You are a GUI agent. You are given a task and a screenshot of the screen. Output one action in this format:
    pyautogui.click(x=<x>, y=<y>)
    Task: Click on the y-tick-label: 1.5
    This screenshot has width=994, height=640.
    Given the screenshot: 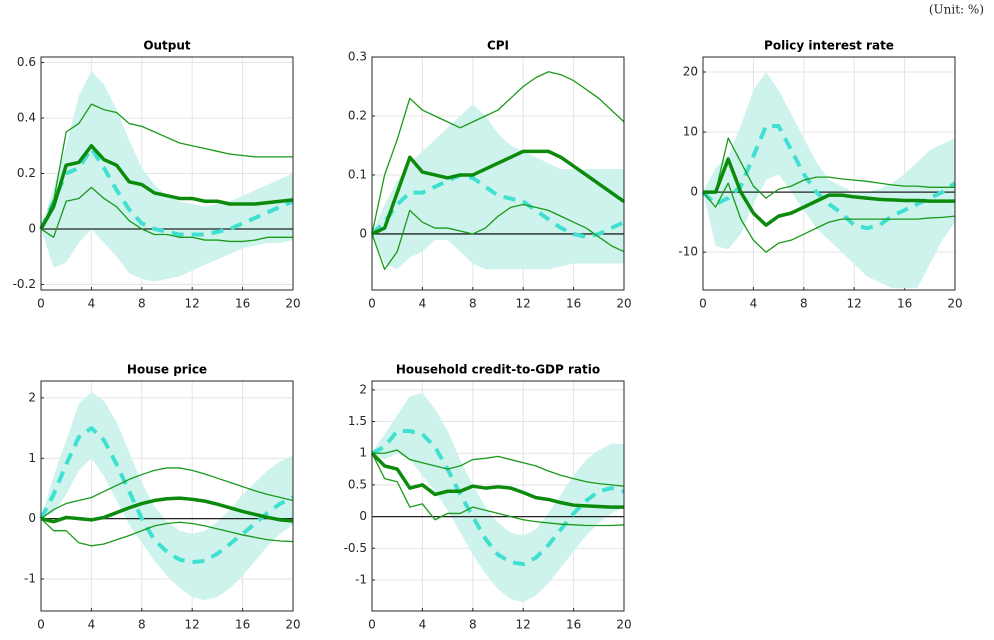 What is the action you would take?
    pyautogui.click(x=357, y=421)
    